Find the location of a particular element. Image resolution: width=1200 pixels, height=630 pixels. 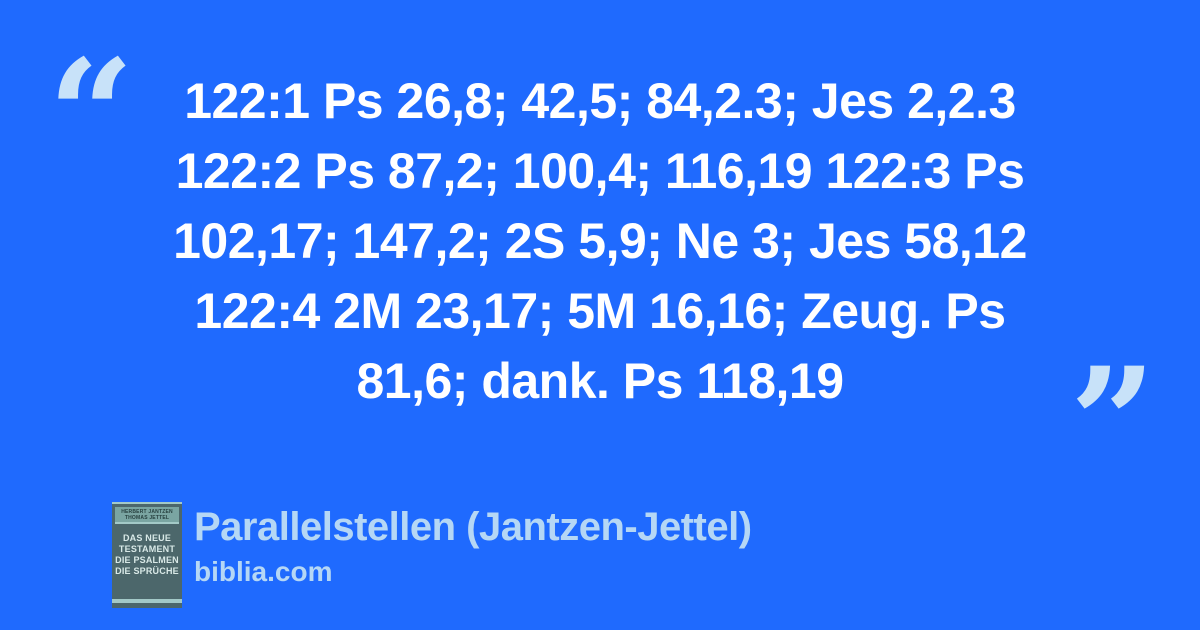

book-cover-title-line: DIE SPRÜCHE is located at coordinates (147, 571).